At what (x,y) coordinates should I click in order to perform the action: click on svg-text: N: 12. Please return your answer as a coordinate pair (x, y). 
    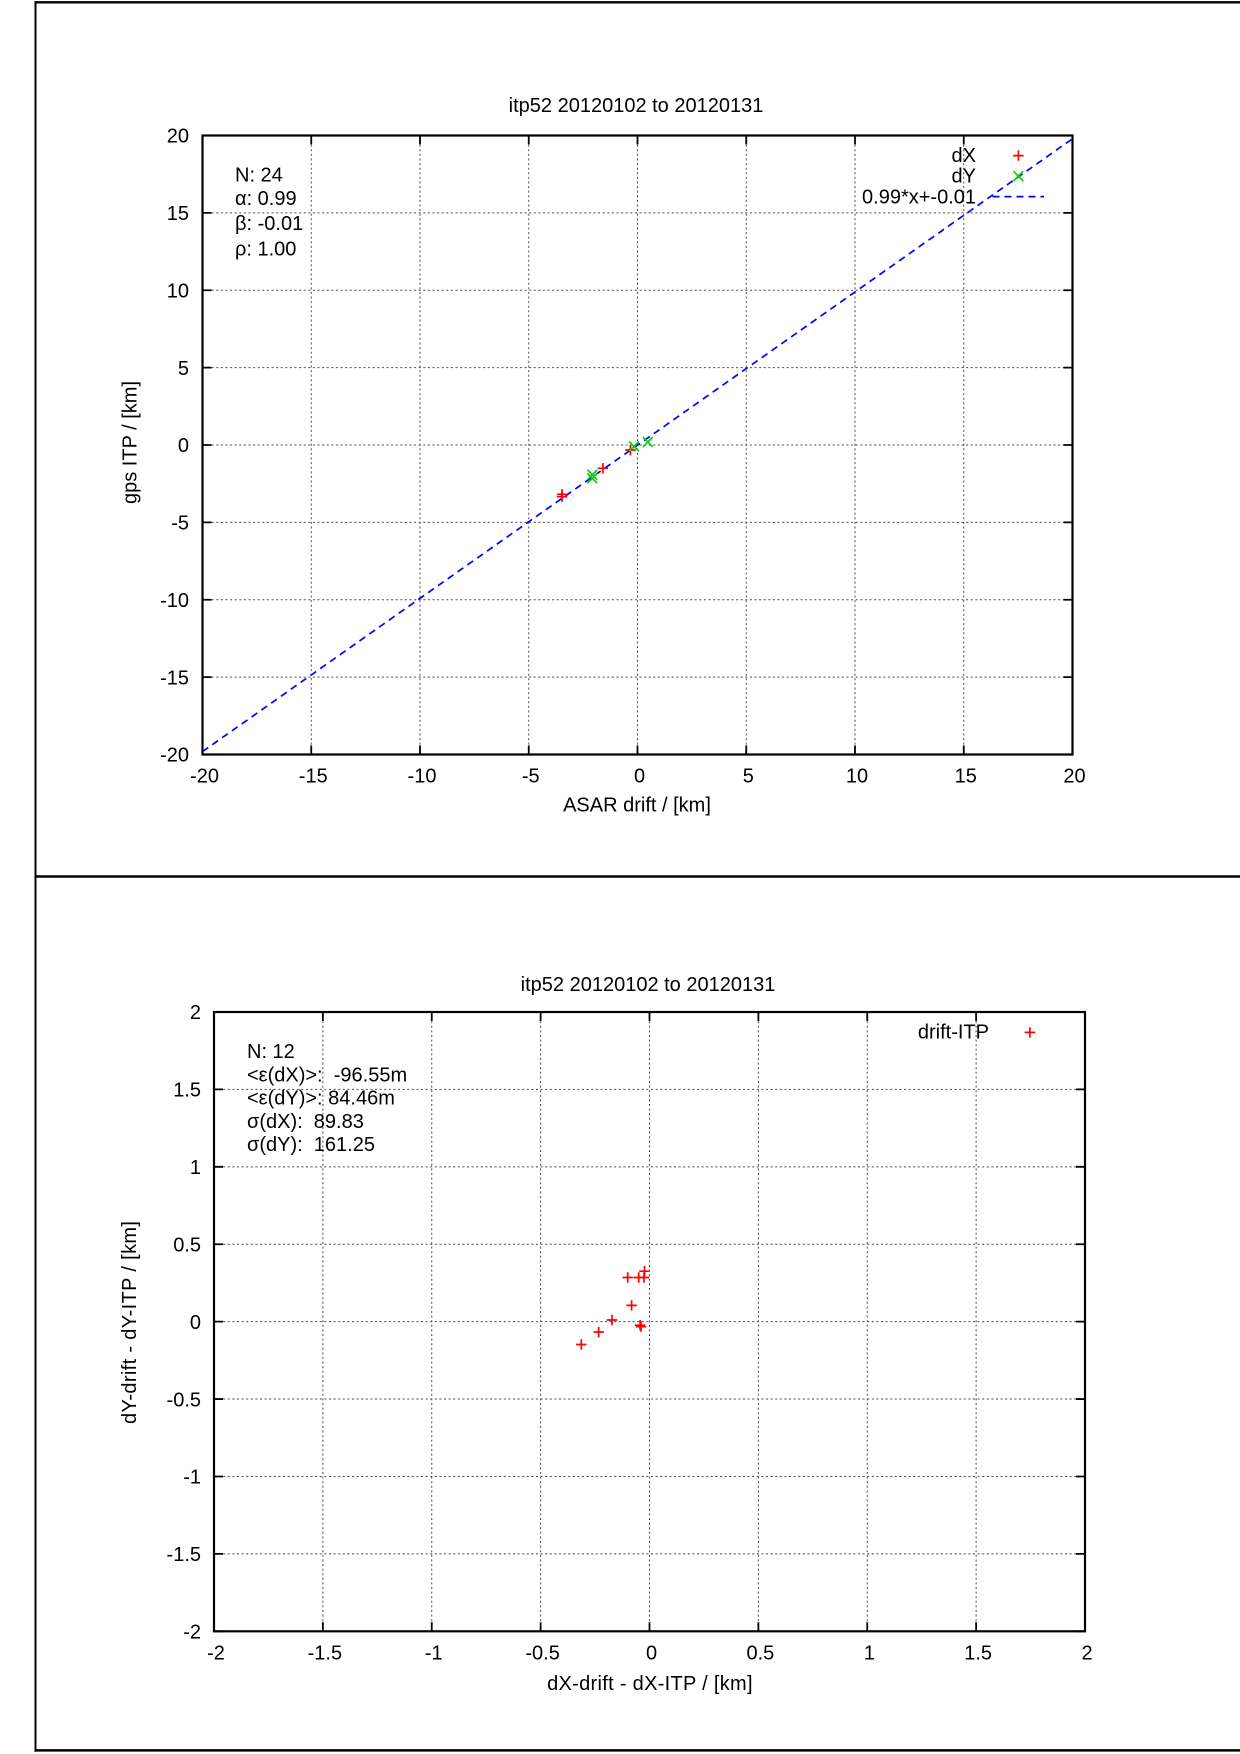
    Looking at the image, I should click on (271, 1052).